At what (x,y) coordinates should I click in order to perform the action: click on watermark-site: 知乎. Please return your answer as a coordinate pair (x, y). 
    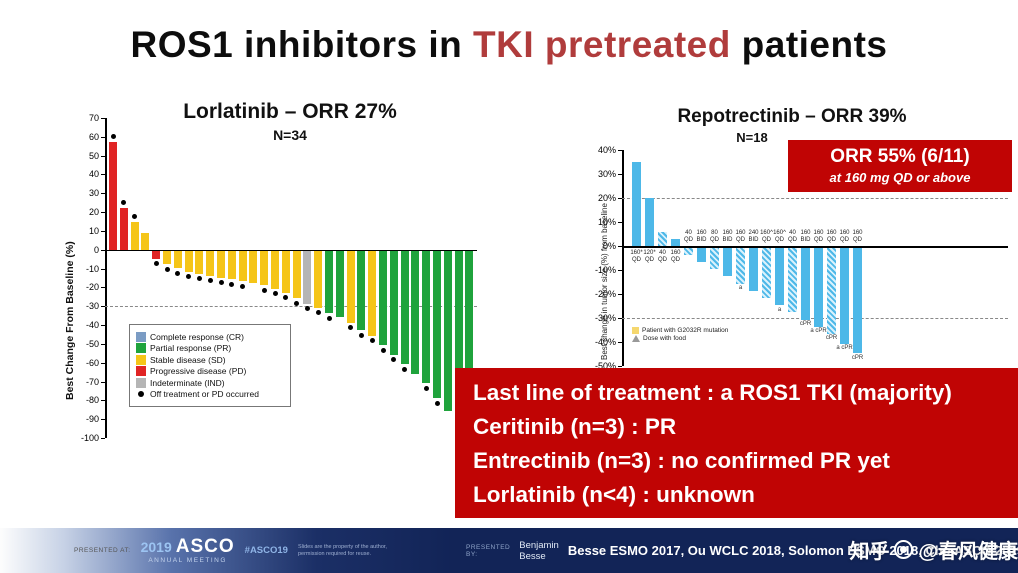
    Looking at the image, I should click on (869, 552).